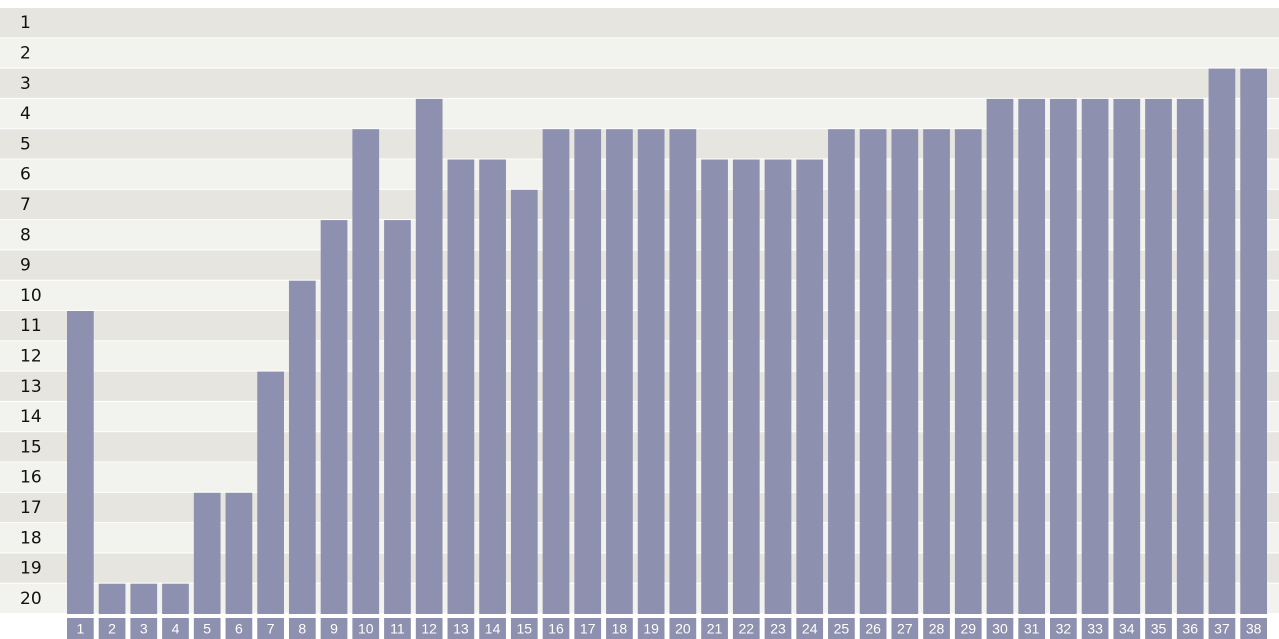  I want to click on y-tick-label: 12, so click(31, 356).